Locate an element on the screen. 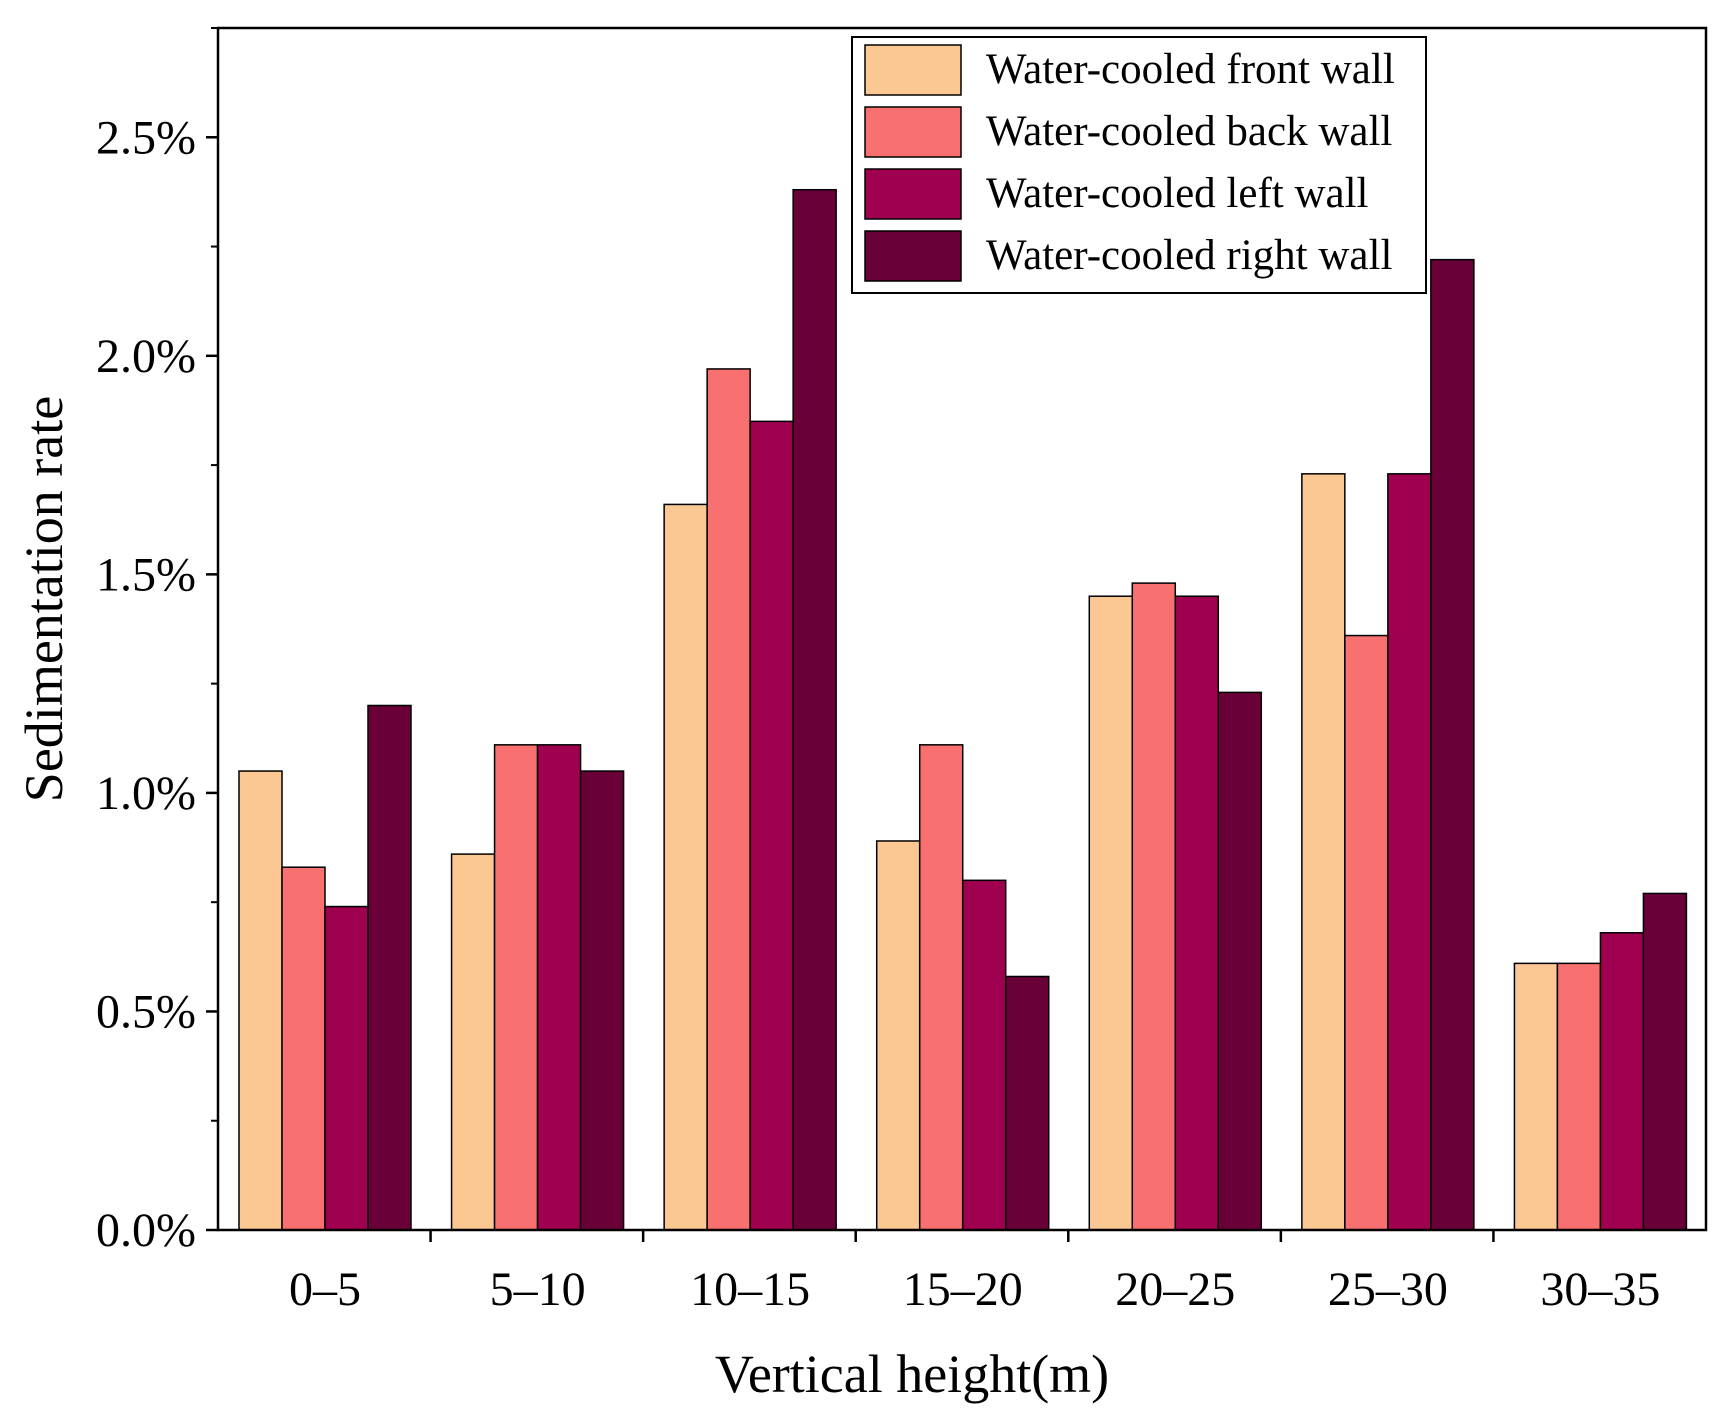 This screenshot has height=1411, width=1726. x-tick-label: 15–20 is located at coordinates (963, 1289).